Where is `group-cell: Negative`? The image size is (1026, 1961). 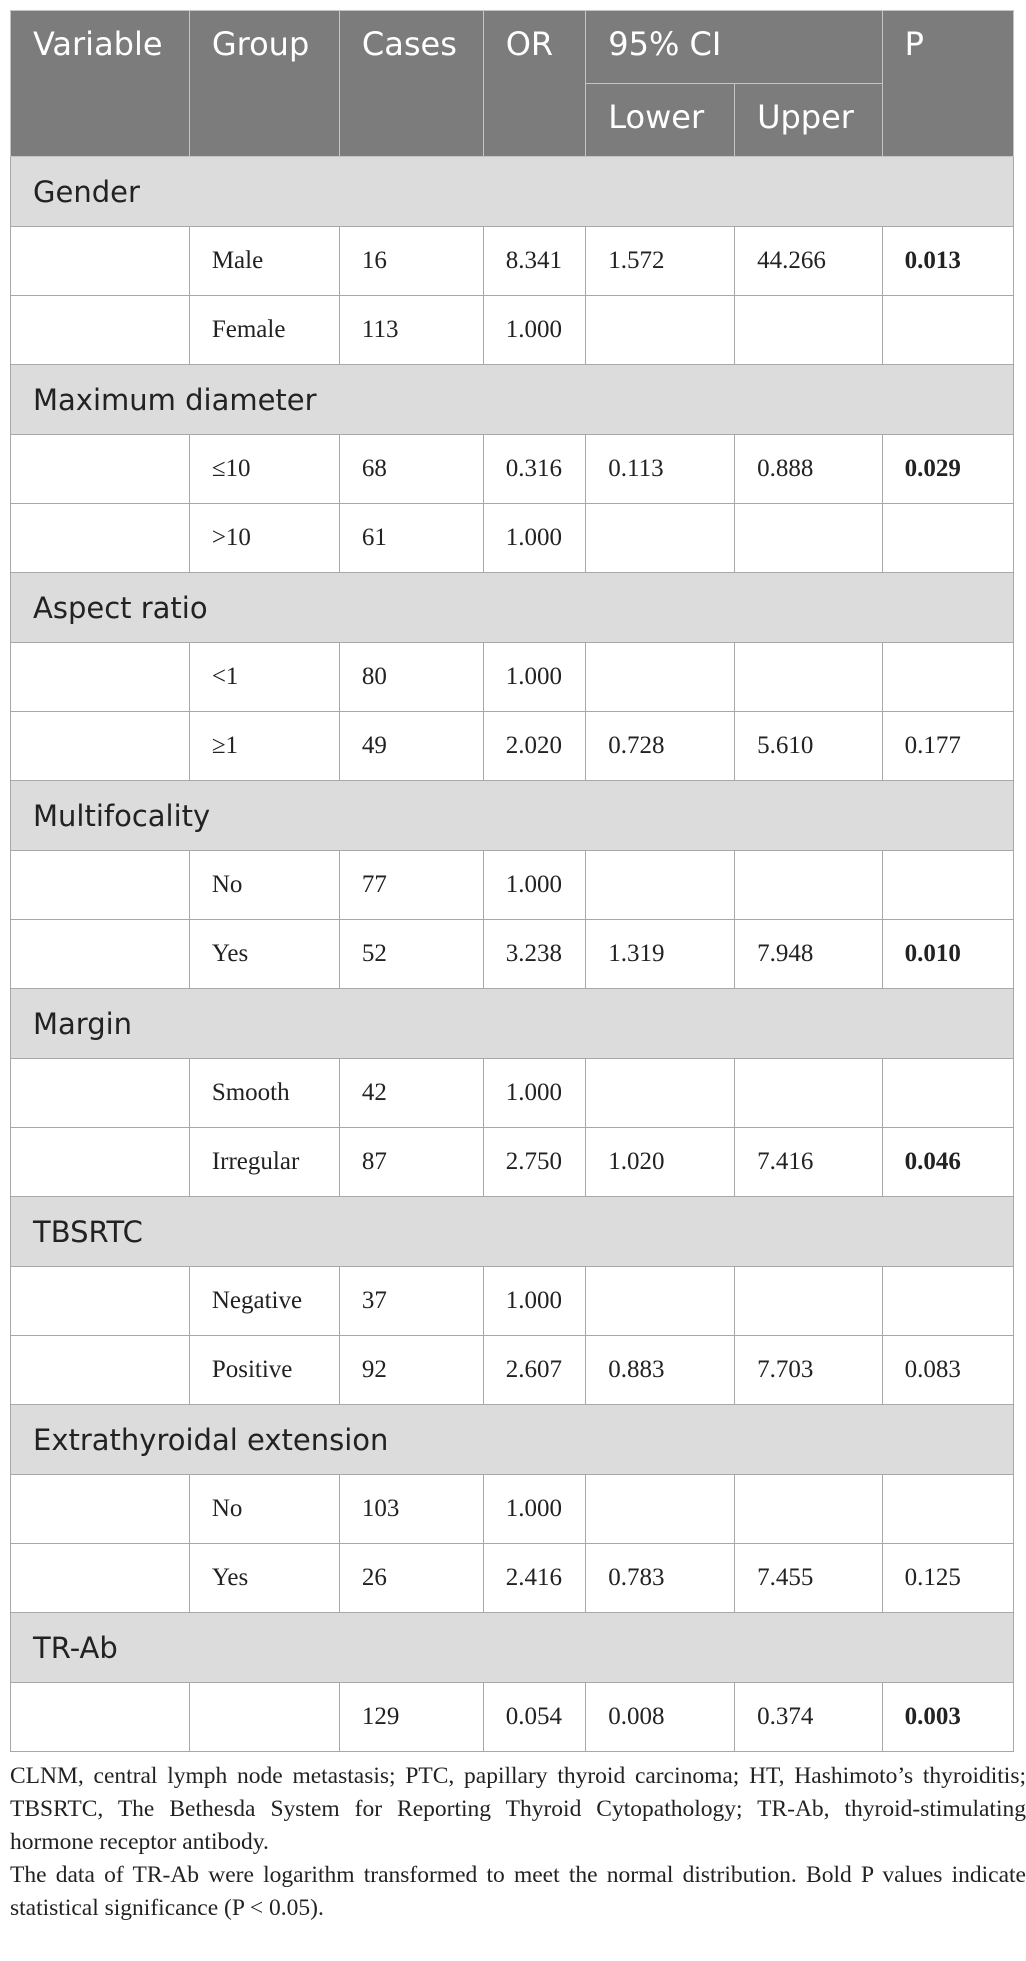 group-cell: Negative is located at coordinates (264, 1301).